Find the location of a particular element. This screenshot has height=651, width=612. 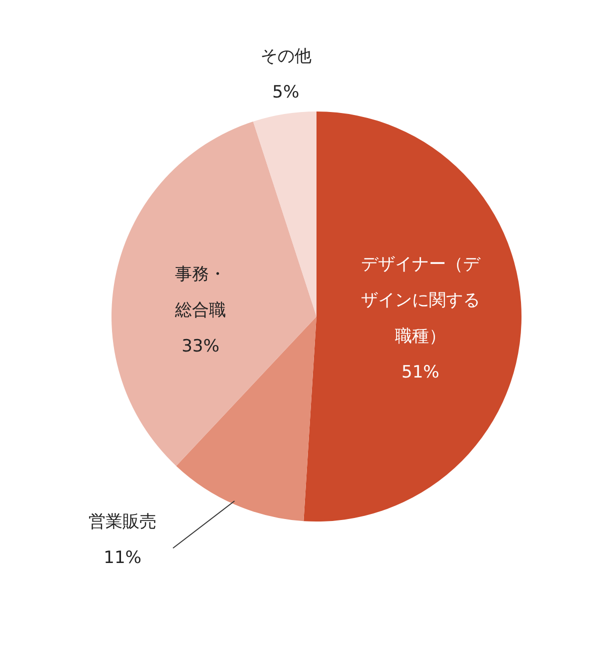

data-label: 51% is located at coordinates (421, 372).